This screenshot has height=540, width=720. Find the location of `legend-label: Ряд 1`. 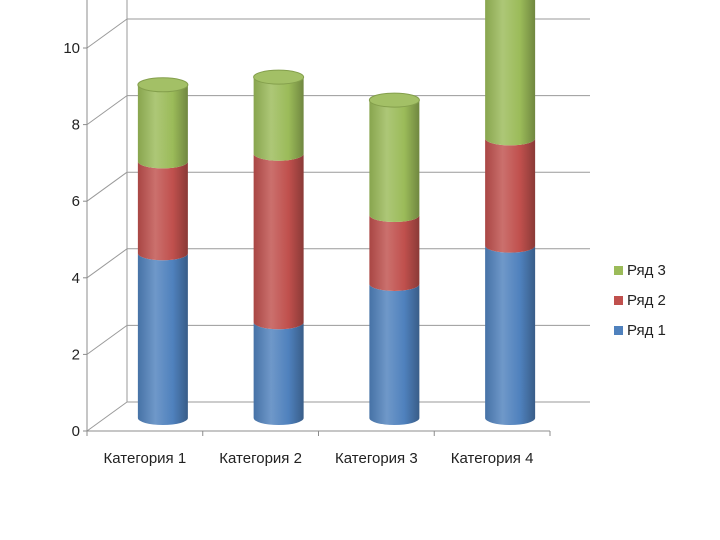

legend-label: Ряд 1 is located at coordinates (646, 330).